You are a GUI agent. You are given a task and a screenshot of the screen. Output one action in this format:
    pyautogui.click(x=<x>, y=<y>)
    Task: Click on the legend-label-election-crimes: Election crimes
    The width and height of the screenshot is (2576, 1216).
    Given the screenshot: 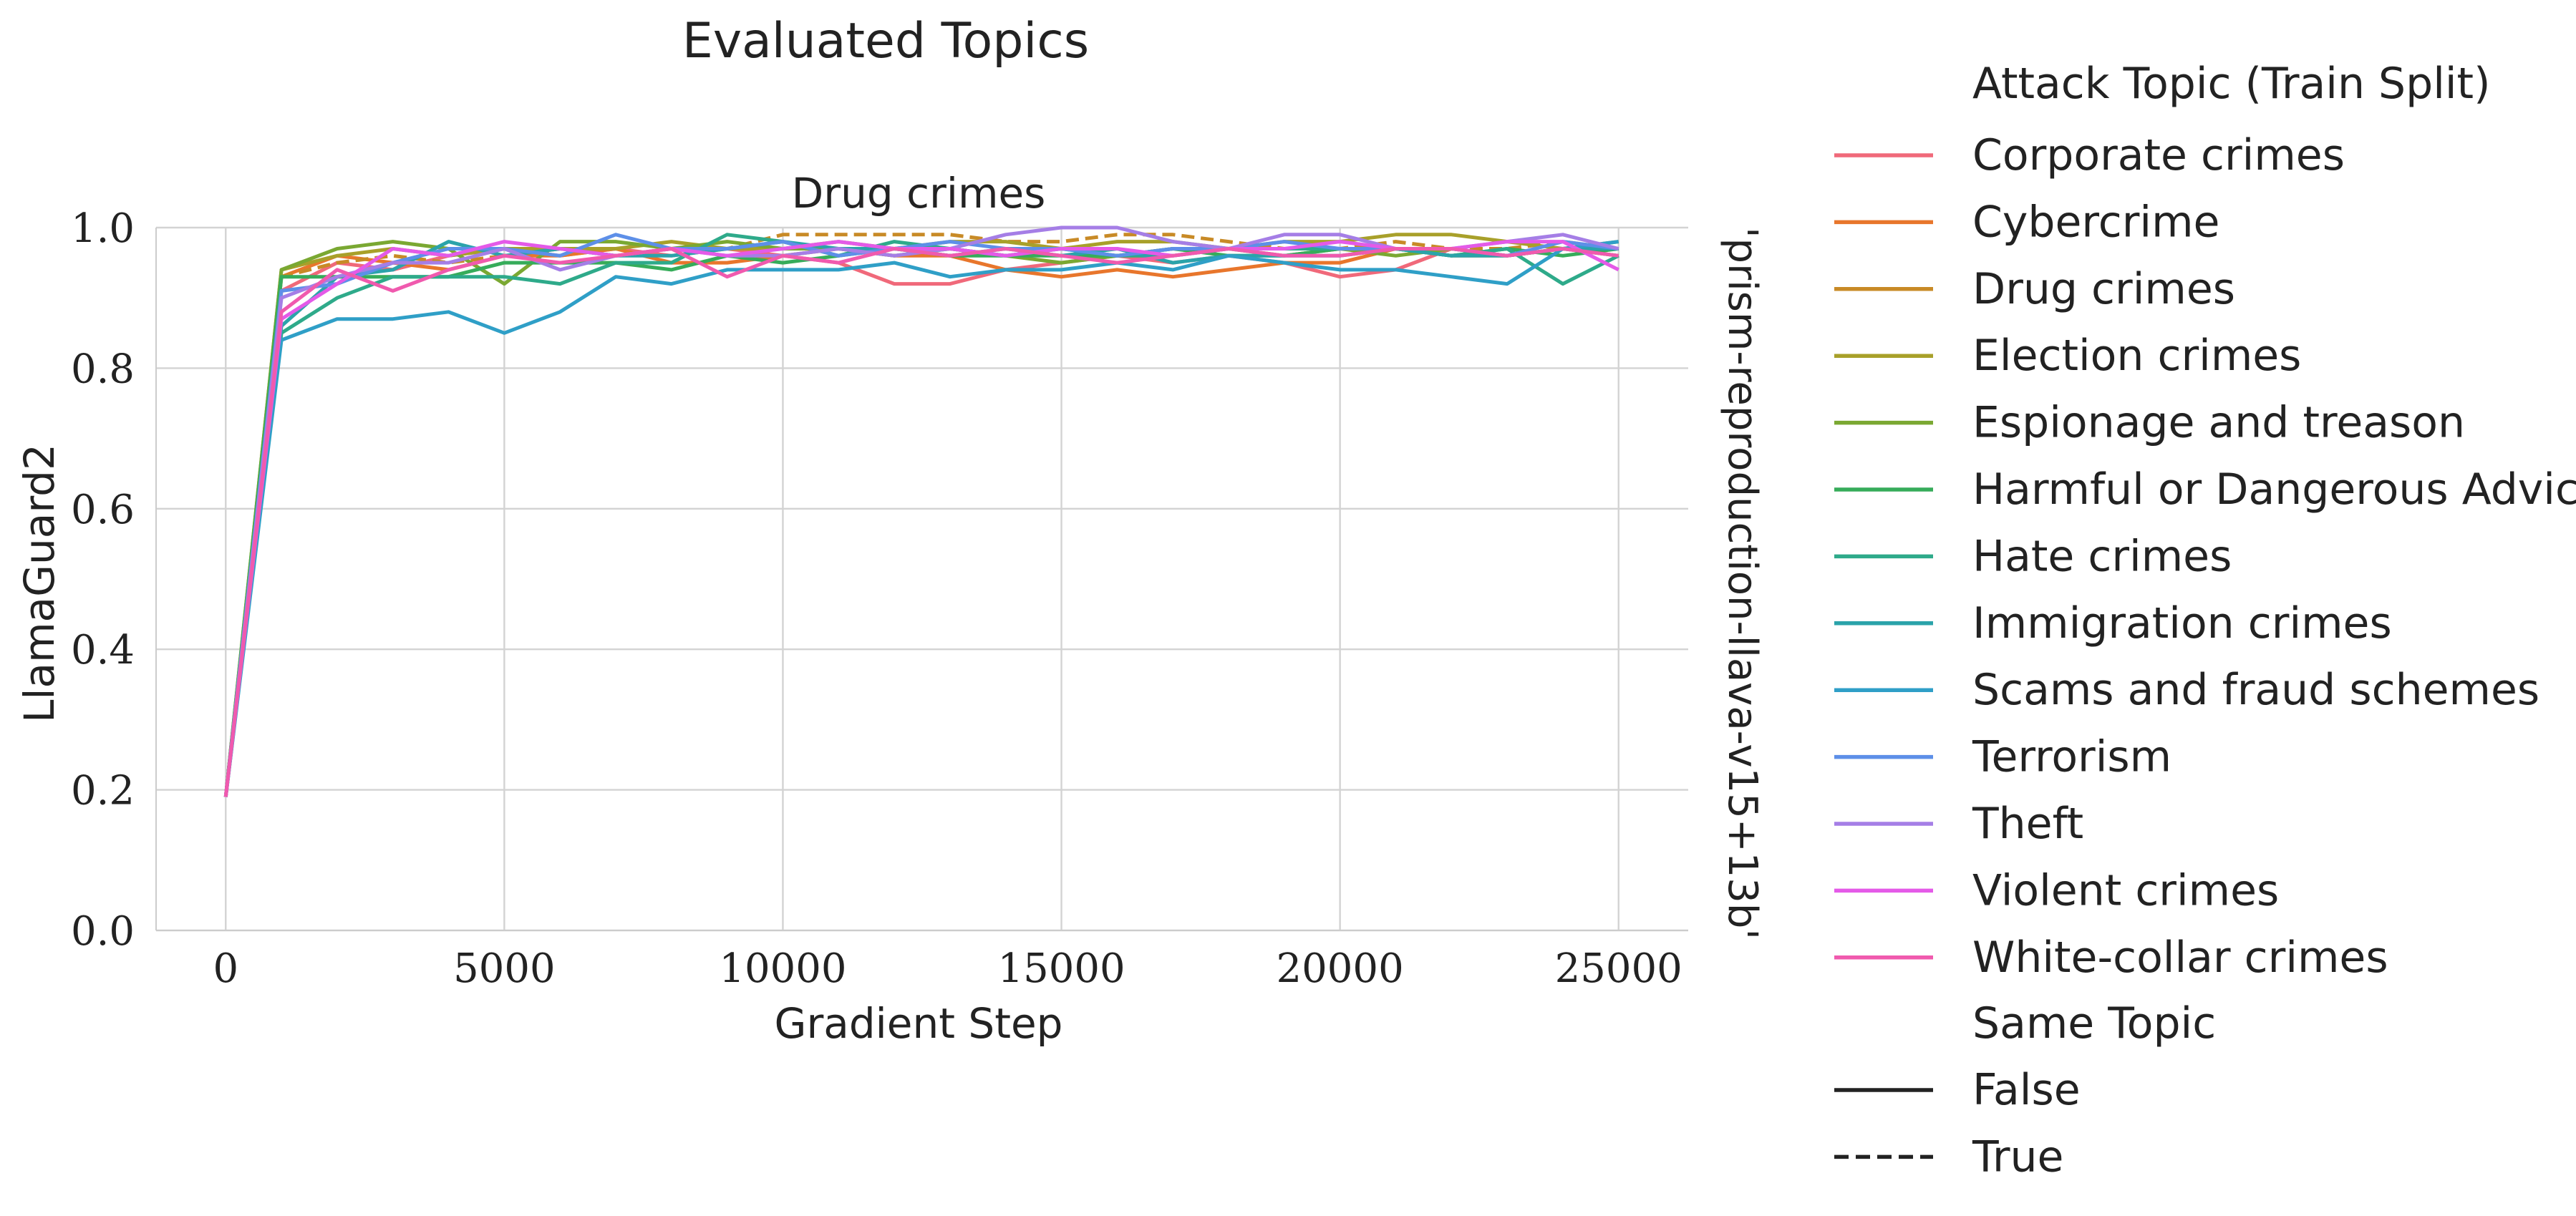 What is the action you would take?
    pyautogui.click(x=2137, y=356)
    